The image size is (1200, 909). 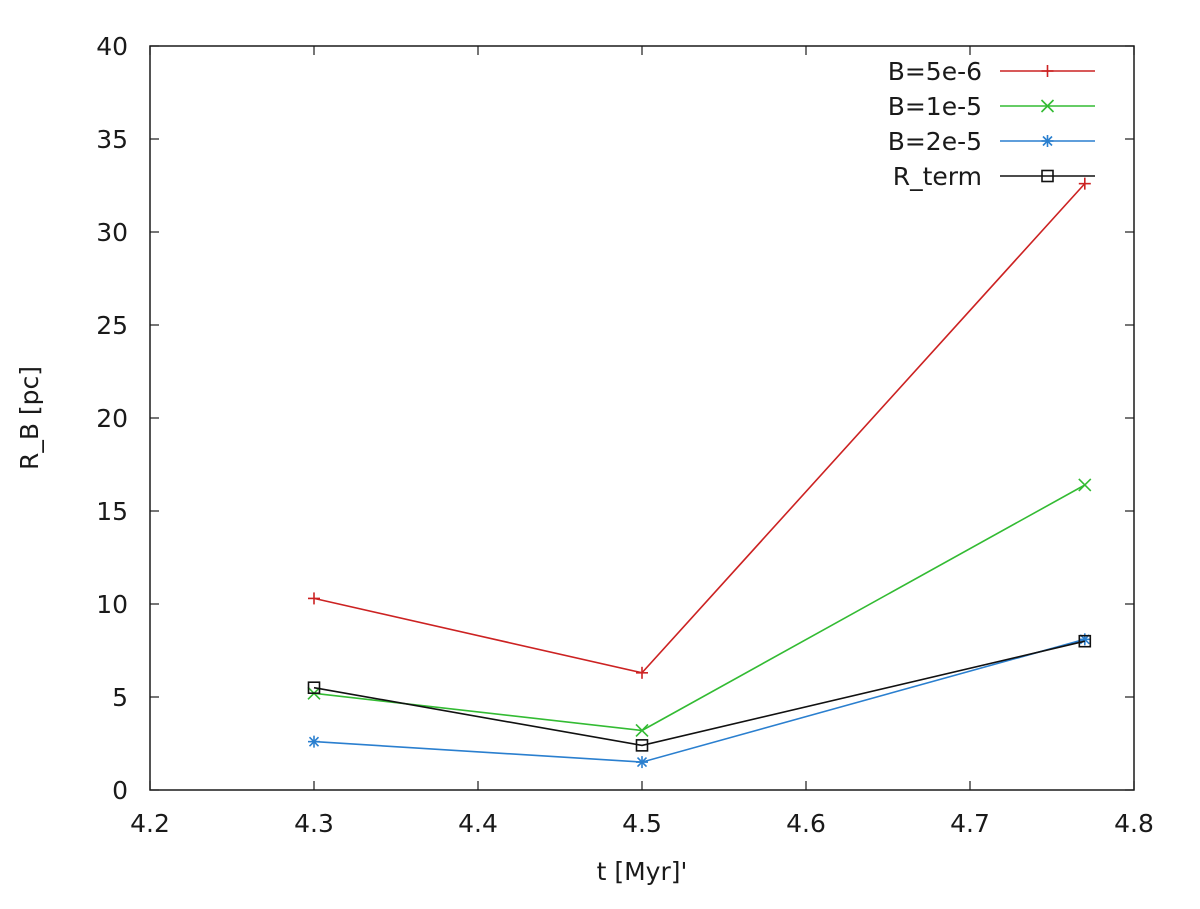 I want to click on legend-entry: B=2e-5, so click(x=991, y=141).